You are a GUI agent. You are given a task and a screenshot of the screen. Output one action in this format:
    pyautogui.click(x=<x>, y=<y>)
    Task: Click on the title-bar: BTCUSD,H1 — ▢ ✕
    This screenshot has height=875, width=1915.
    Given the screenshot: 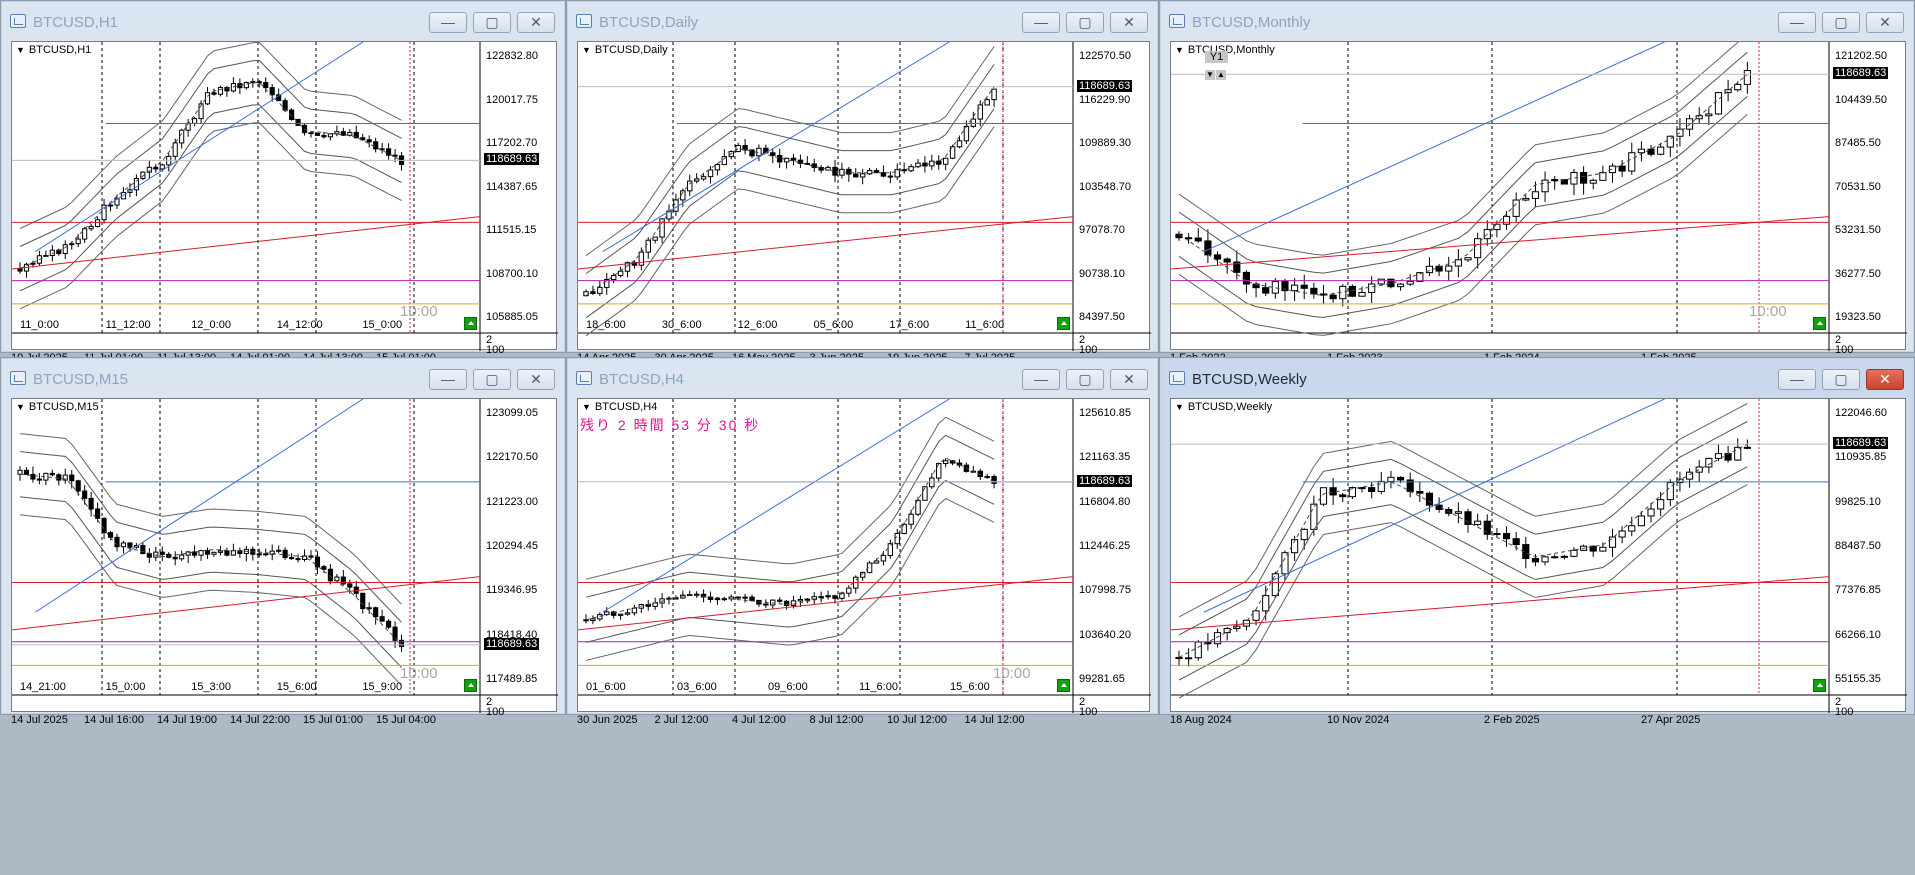 What is the action you would take?
    pyautogui.click(x=283, y=21)
    